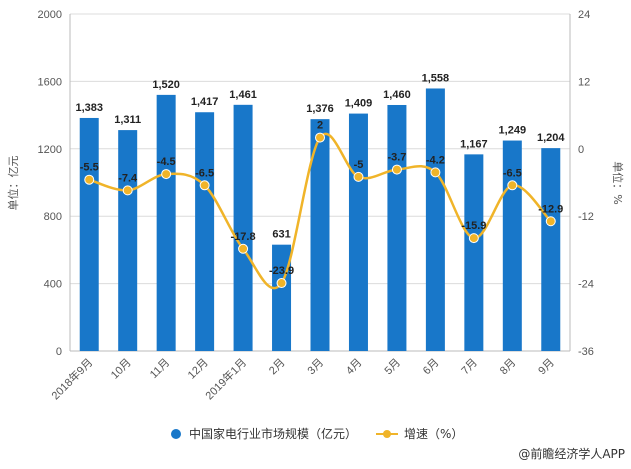  Describe the element at coordinates (586, 217) in the screenshot. I see `right-tick-label: -12` at that location.